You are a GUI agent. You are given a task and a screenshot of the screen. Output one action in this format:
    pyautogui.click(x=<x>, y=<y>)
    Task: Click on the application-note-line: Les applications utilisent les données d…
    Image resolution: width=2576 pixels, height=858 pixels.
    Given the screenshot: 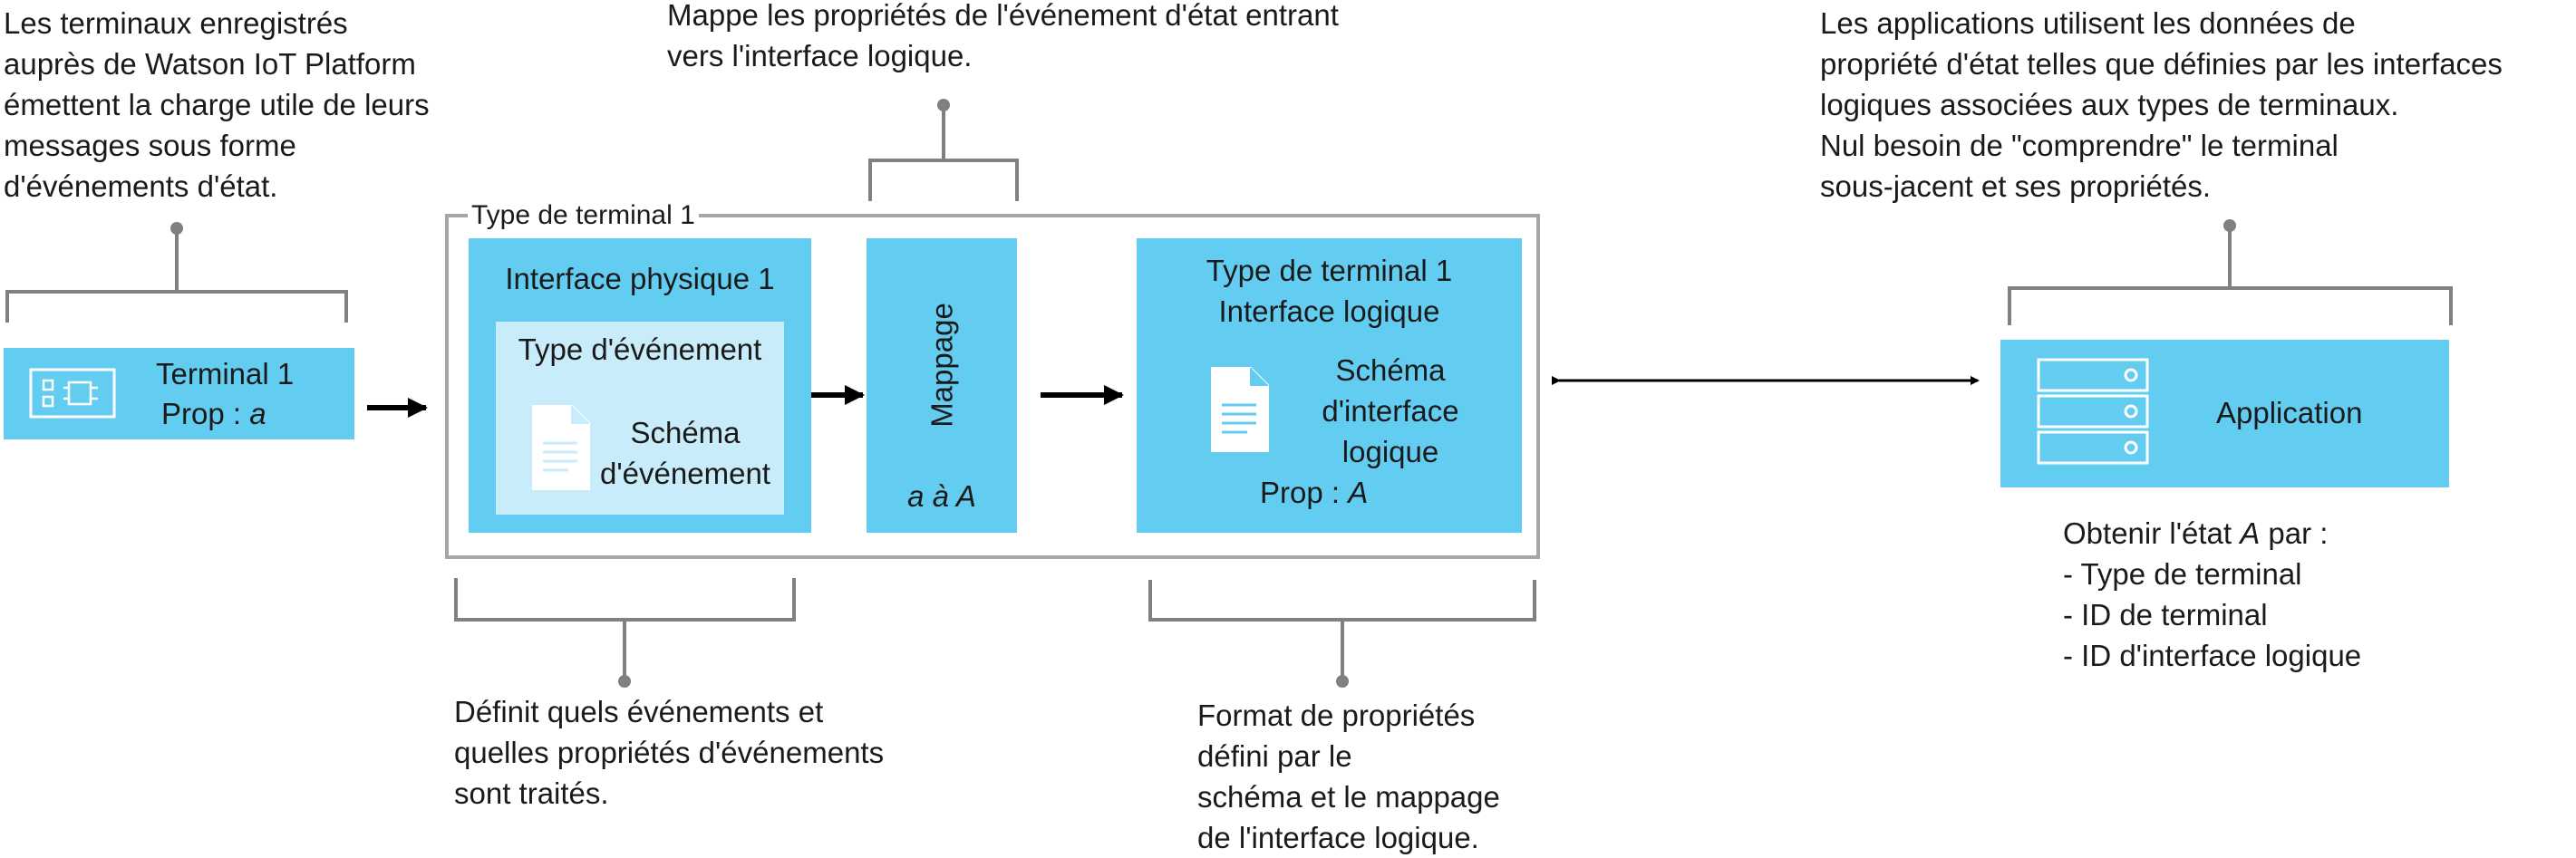 What is the action you would take?
    pyautogui.click(x=2088, y=23)
    